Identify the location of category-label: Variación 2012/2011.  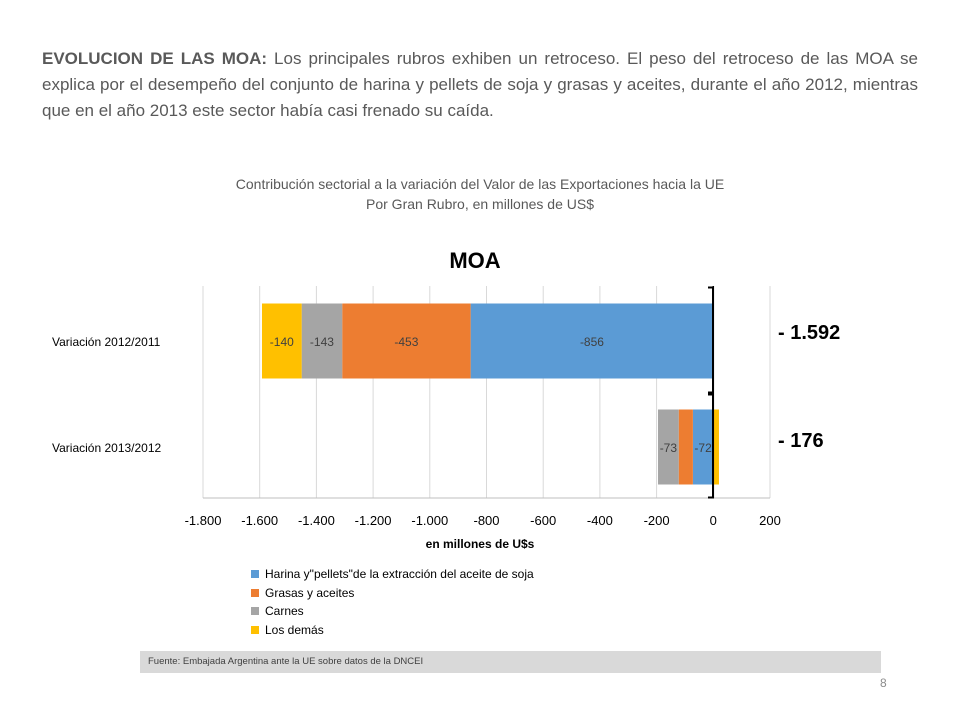
(106, 342).